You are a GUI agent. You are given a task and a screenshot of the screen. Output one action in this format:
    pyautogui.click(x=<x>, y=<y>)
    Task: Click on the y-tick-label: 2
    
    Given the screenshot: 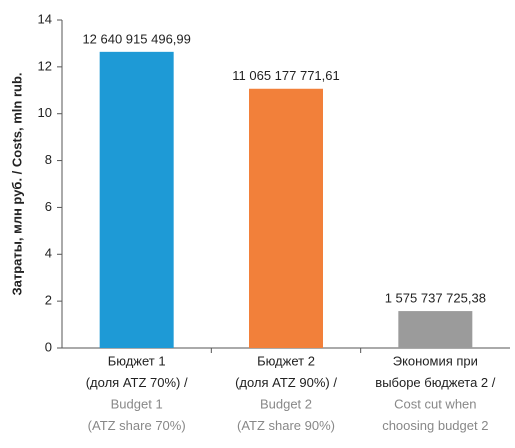 What is the action you would take?
    pyautogui.click(x=48, y=300)
    